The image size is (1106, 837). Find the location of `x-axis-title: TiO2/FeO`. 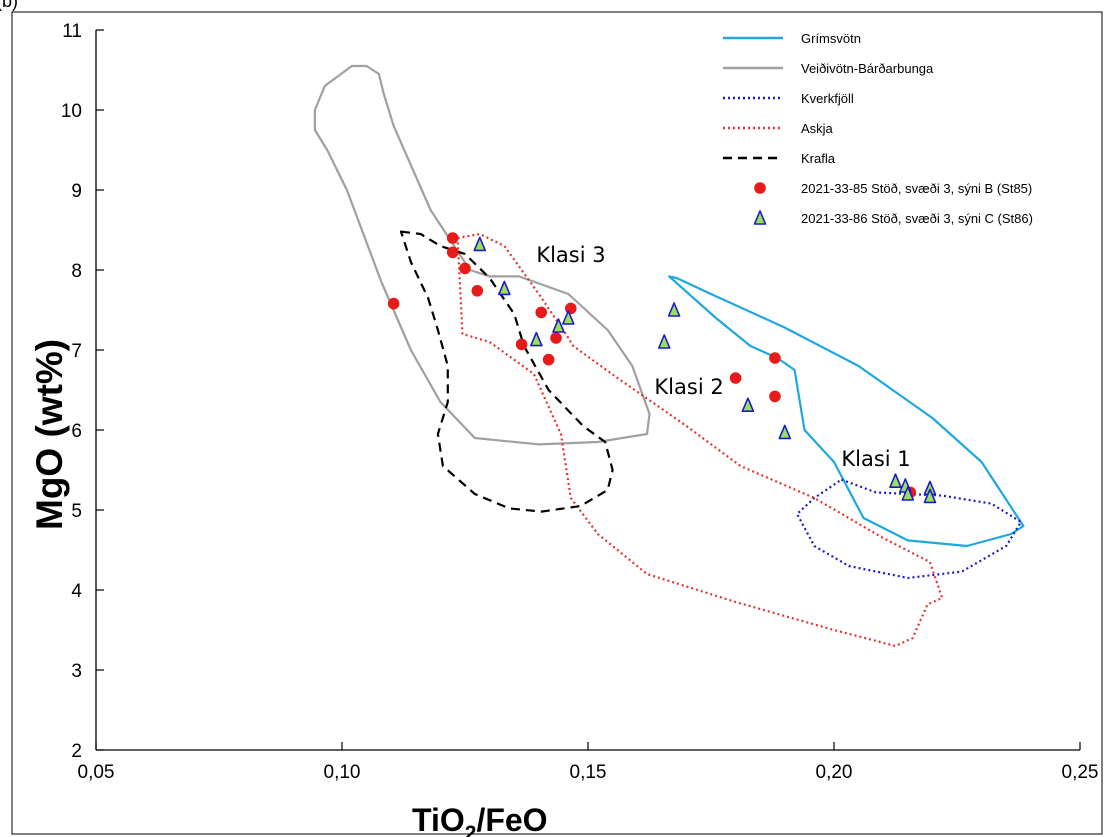

x-axis-title: TiO2/FeO is located at coordinates (480, 819).